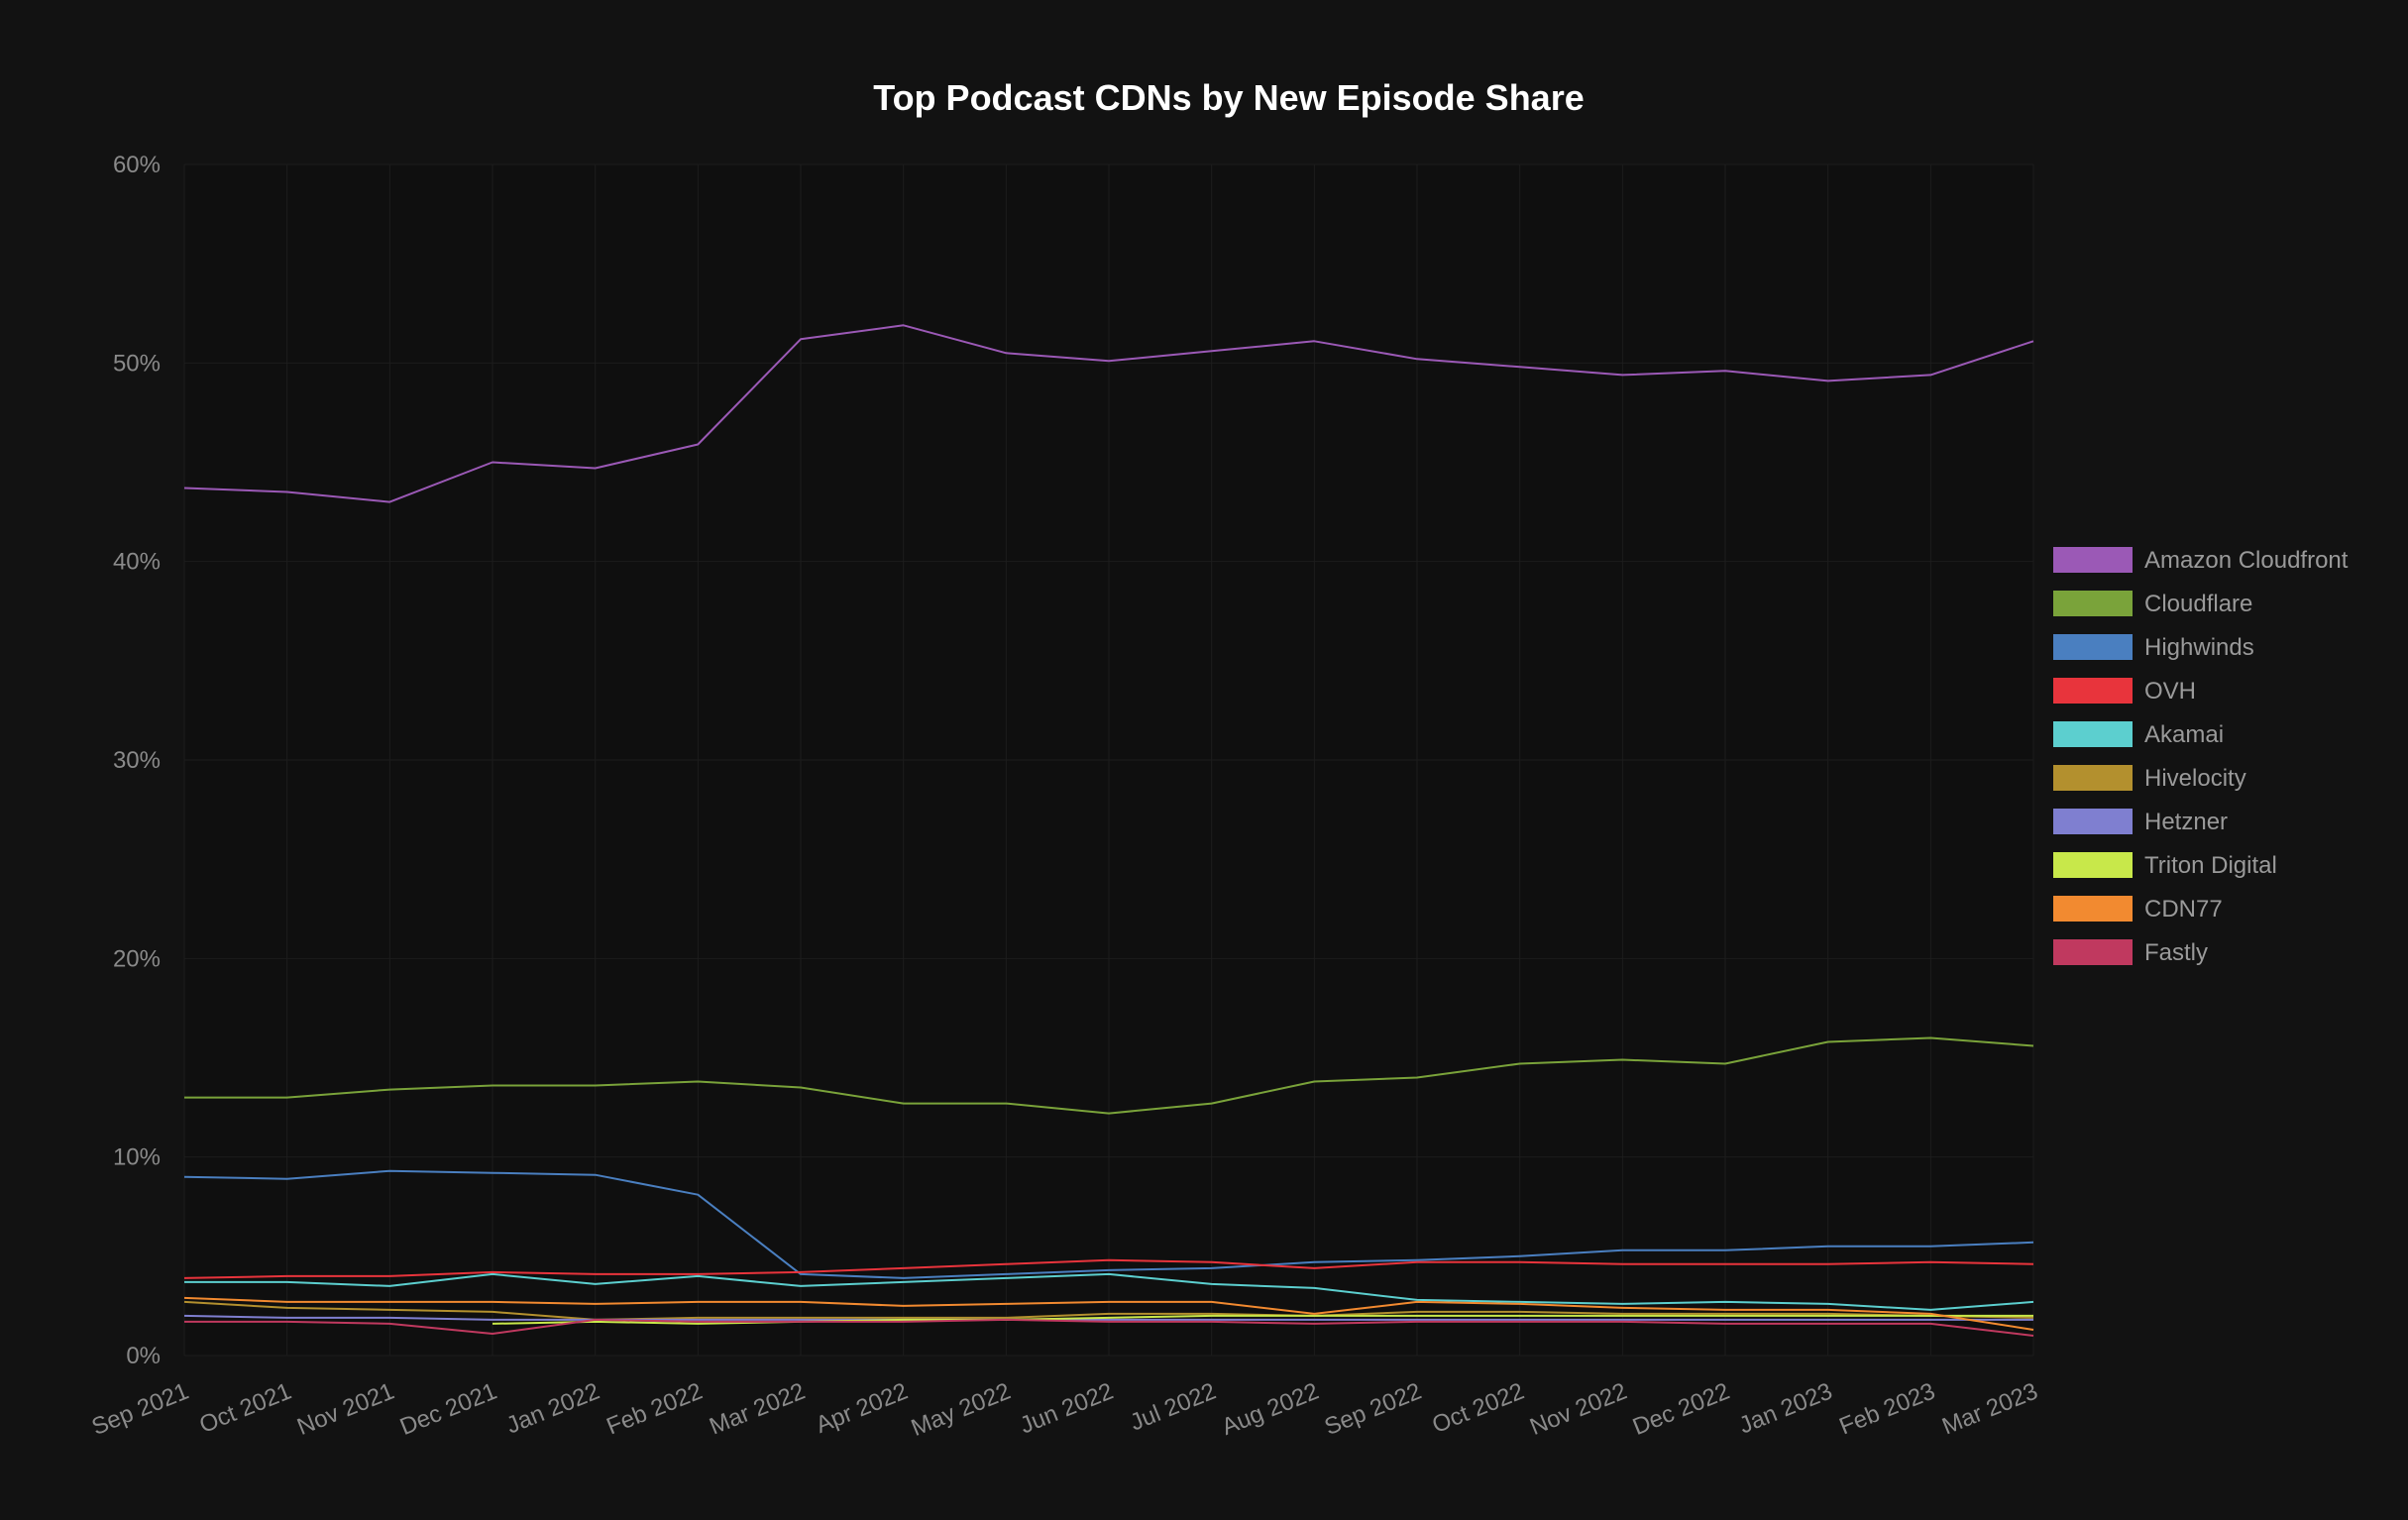 The width and height of the screenshot is (2408, 1520). What do you see at coordinates (1108, 1224) in the screenshot?
I see `series-line-highwinds` at bounding box center [1108, 1224].